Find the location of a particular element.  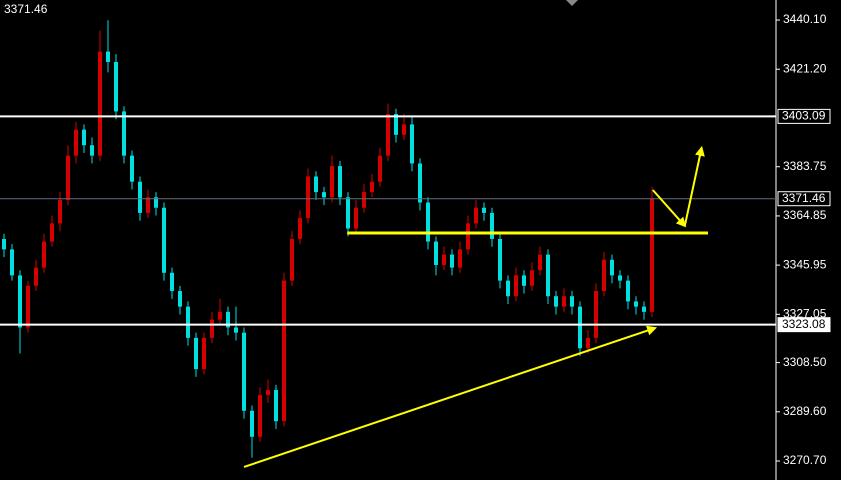

level-label: 3323.08 is located at coordinates (804, 324).